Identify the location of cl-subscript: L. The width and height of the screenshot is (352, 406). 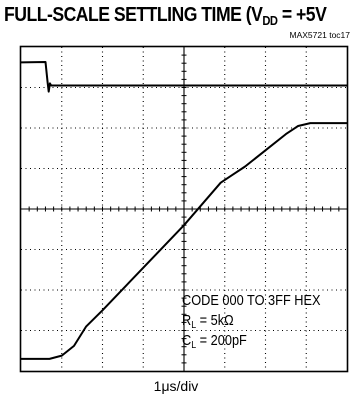
(194, 345).